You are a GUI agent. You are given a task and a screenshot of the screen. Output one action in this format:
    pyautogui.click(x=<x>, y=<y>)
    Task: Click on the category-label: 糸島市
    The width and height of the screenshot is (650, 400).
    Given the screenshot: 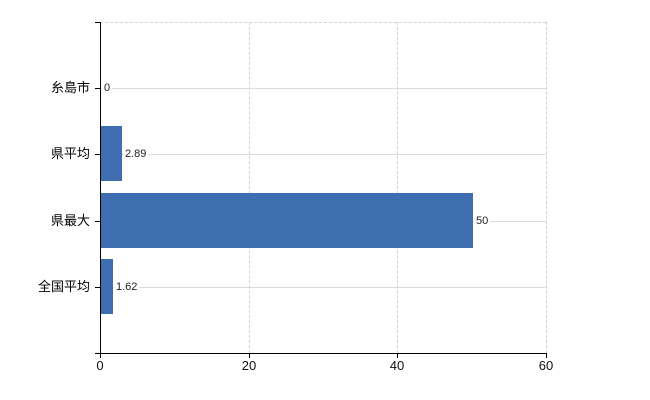 What is the action you would take?
    pyautogui.click(x=70, y=87)
    